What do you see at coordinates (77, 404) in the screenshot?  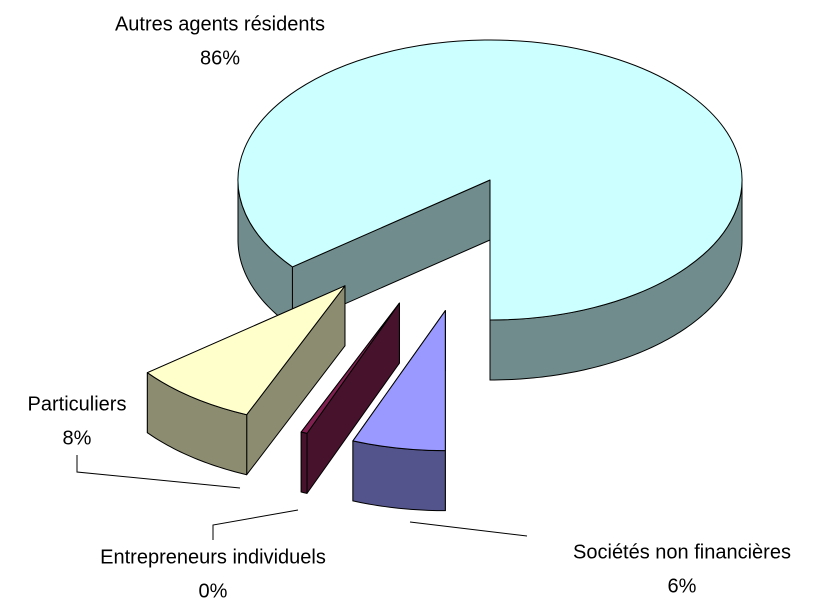 I see `slice-label: Particuliers` at bounding box center [77, 404].